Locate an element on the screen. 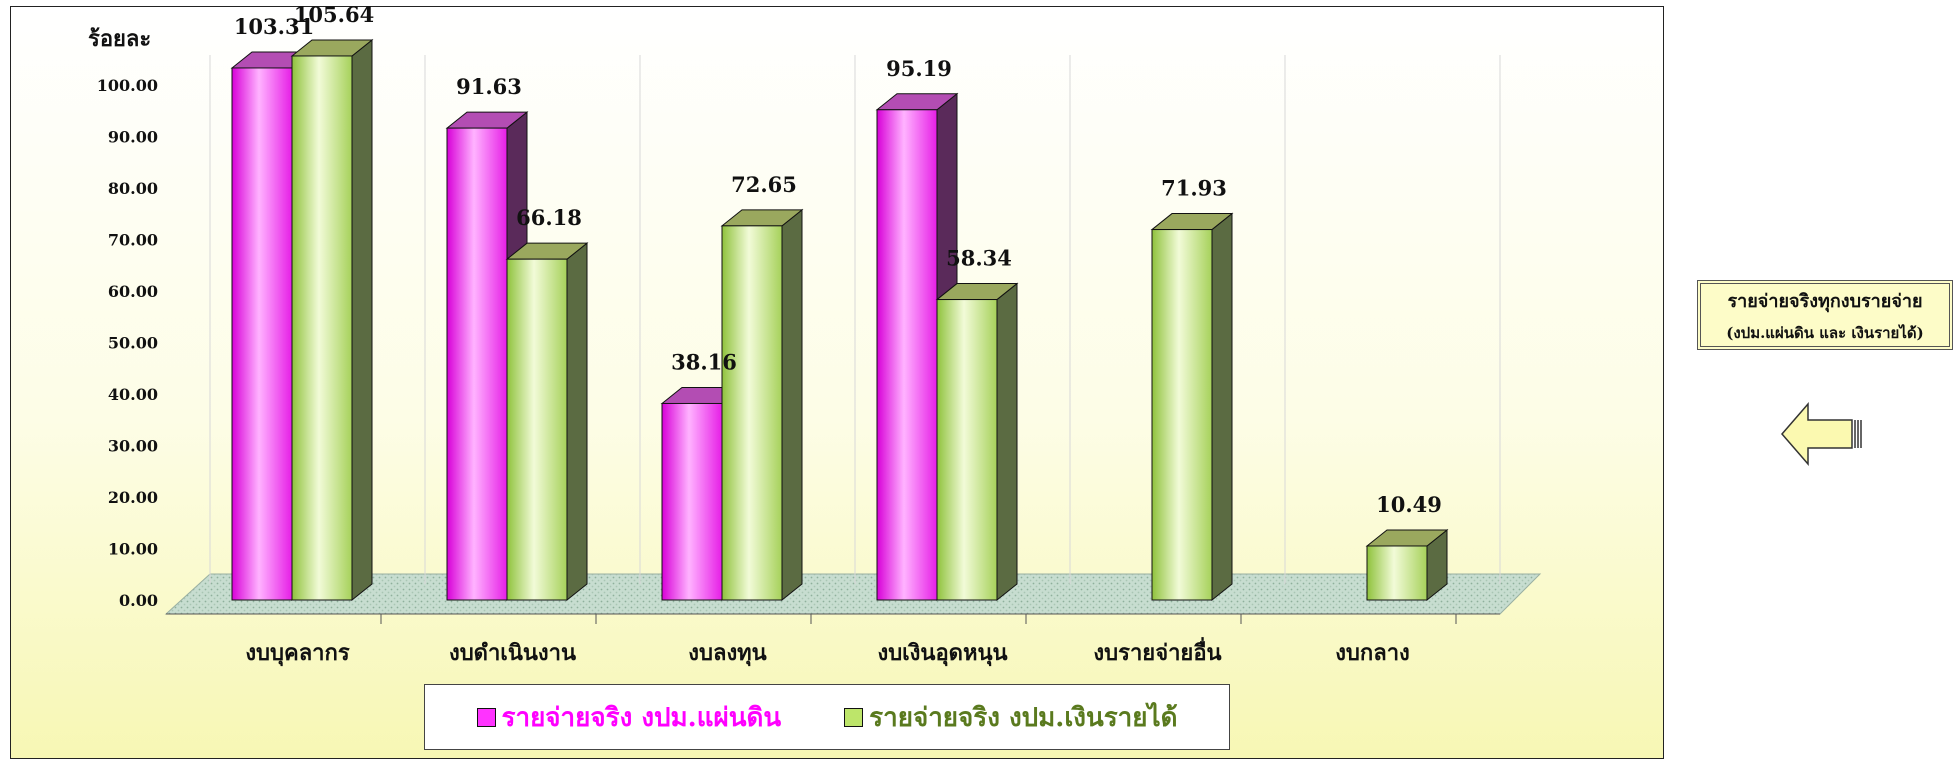 The height and width of the screenshot is (765, 1957). y-tick-label: 90.00 is located at coordinates (133, 137).